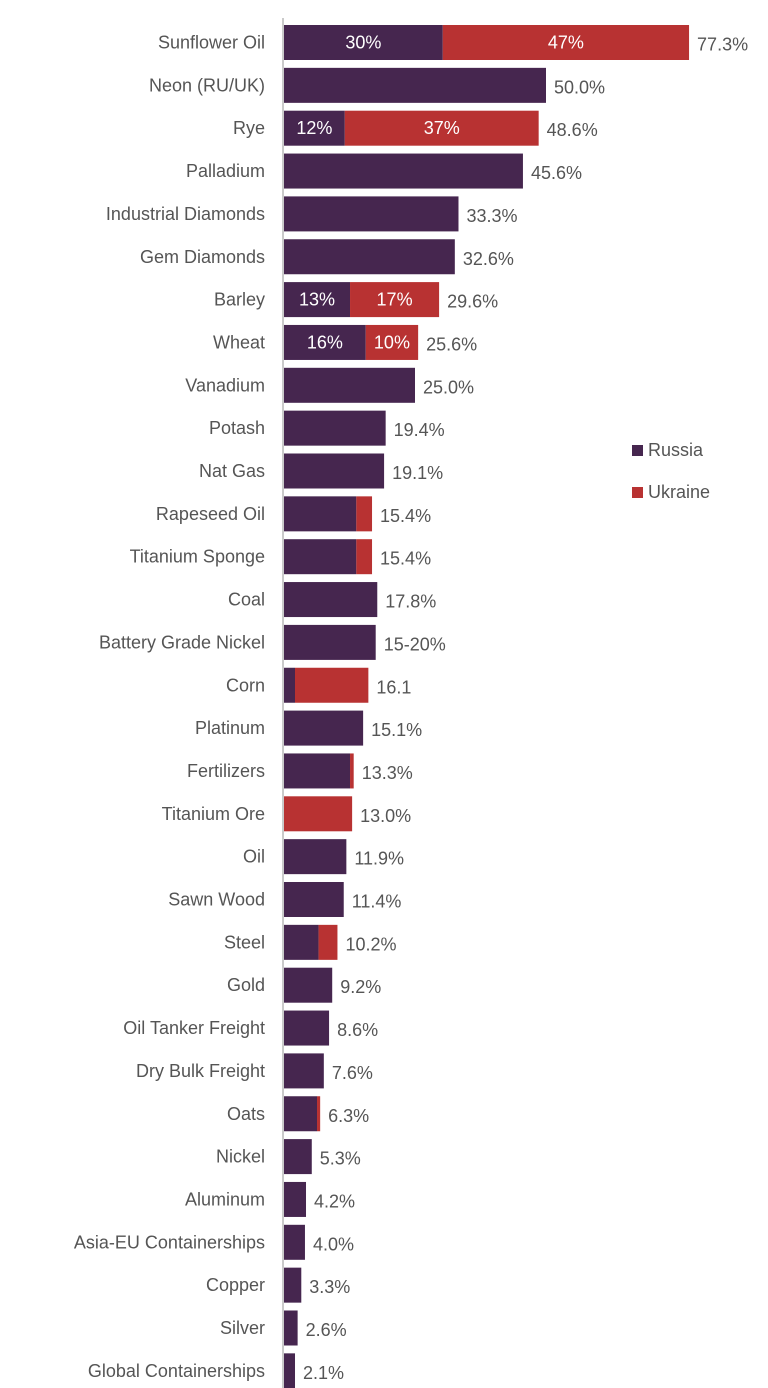  What do you see at coordinates (213, 814) in the screenshot?
I see `category-label-titanium-ore: Titanium Ore` at bounding box center [213, 814].